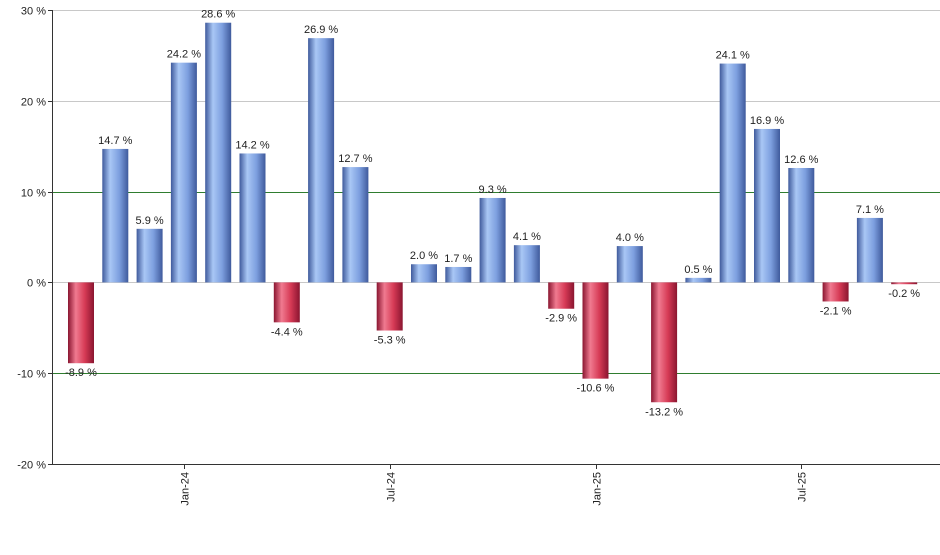 The image size is (940, 555). What do you see at coordinates (321, 30) in the screenshot?
I see `data-label: 26.9 %` at bounding box center [321, 30].